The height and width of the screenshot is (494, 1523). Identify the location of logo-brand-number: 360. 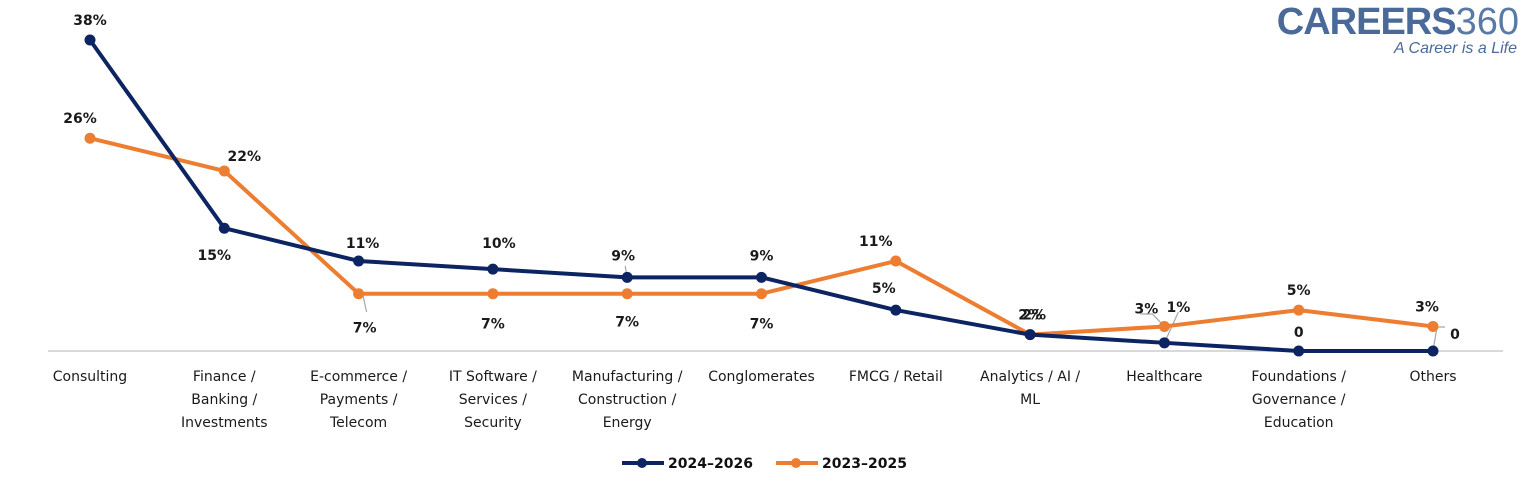
(1487, 22).